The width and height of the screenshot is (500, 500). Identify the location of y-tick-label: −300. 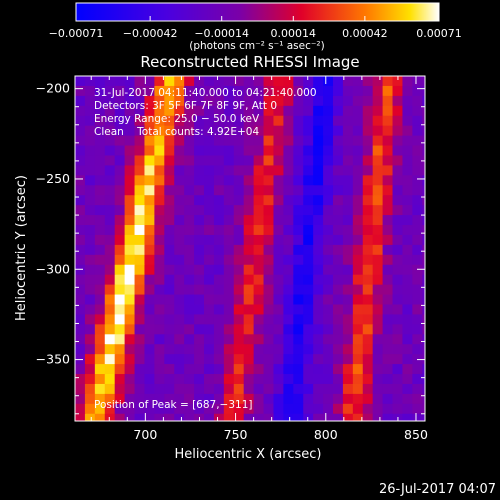
(53, 268).